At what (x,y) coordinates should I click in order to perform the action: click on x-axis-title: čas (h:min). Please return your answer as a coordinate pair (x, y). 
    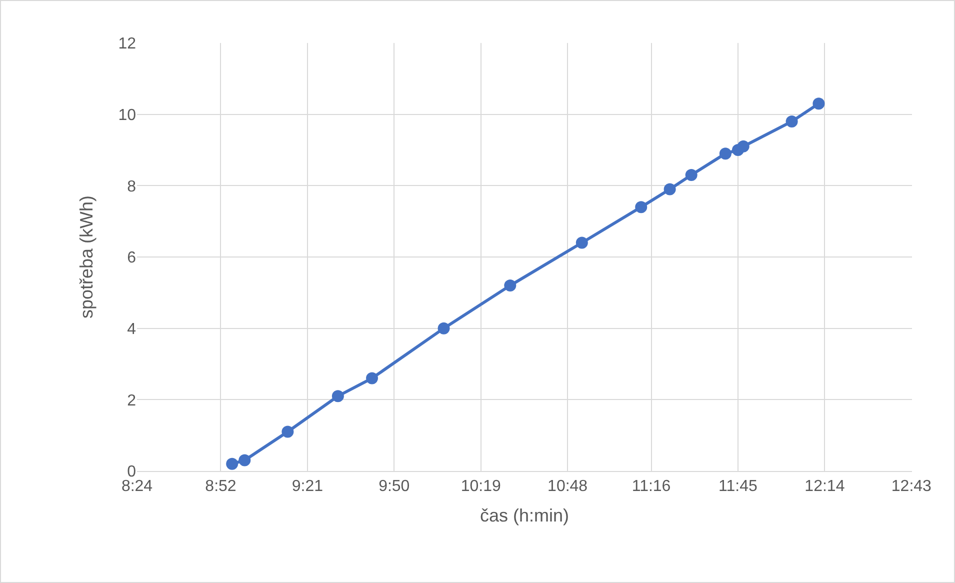
    Looking at the image, I should click on (525, 515).